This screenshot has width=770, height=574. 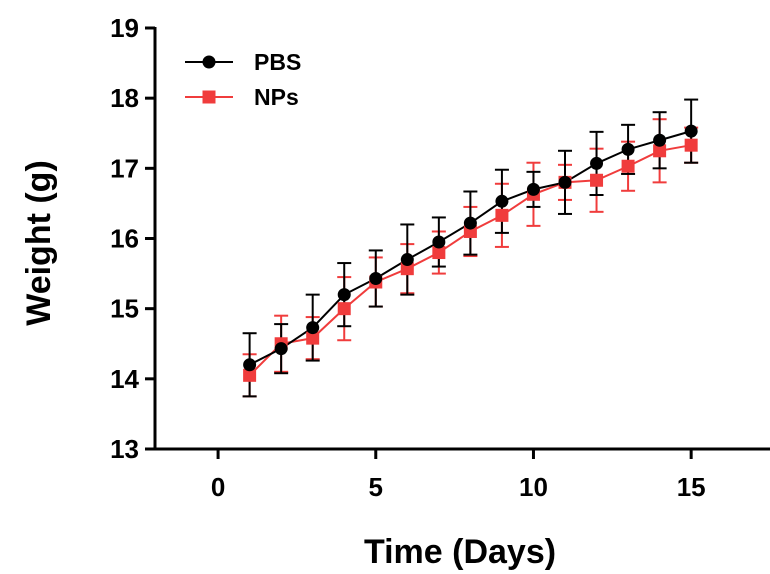 What do you see at coordinates (124, 28) in the screenshot?
I see `y-tick-label: 19` at bounding box center [124, 28].